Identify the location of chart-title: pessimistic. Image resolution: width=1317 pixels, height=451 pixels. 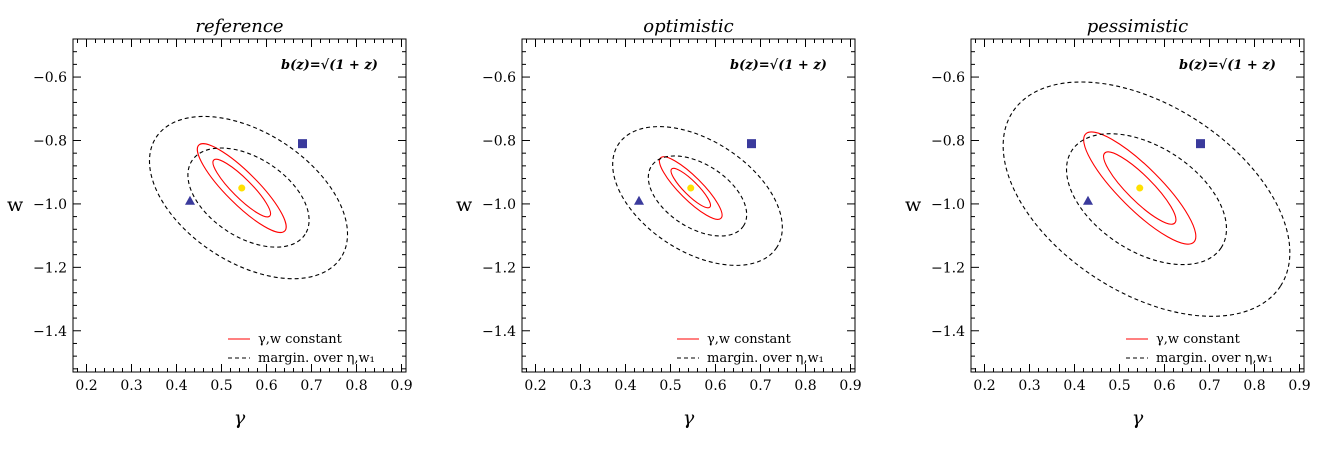
(1138, 26).